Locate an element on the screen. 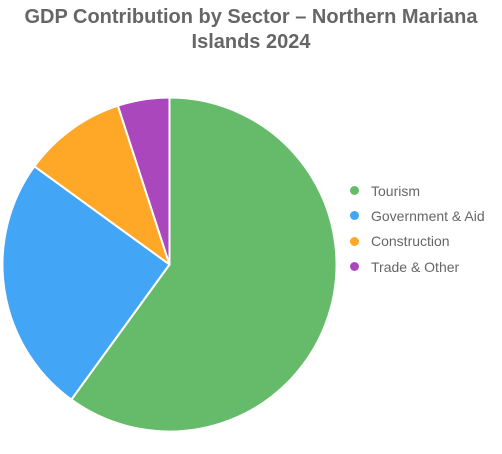 The height and width of the screenshot is (454, 502). legend-item-construction: Construction is located at coordinates (417, 241).